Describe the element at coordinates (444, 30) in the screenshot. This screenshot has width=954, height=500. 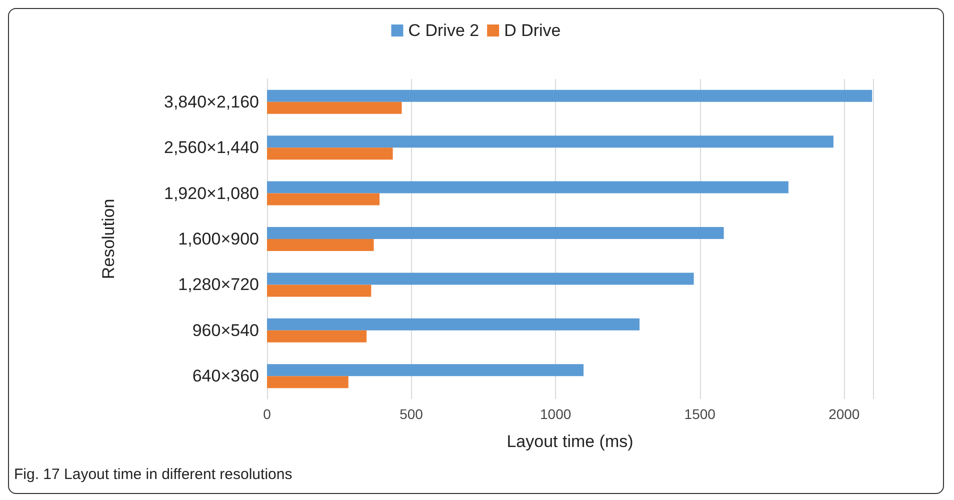
I see `legend-label: C Drive 2` at that location.